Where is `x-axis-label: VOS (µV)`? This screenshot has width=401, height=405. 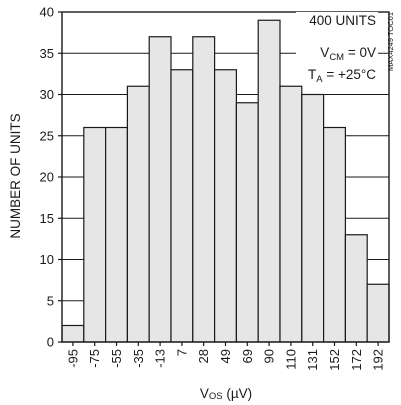 x-axis-label: VOS (µV) is located at coordinates (226, 394).